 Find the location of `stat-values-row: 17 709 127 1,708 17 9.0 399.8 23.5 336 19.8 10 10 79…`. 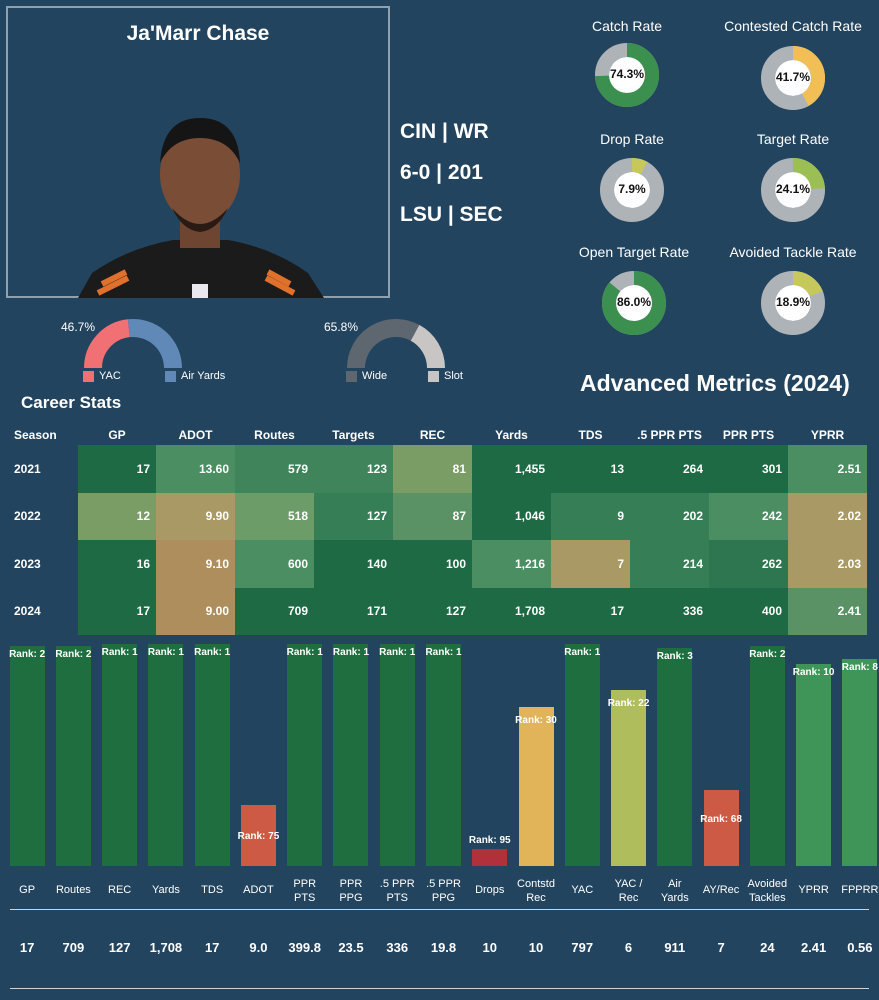

stat-values-row: 17 709 127 1,708 17 9.0 399.8 23.5 336 19.8 10 10 79… is located at coordinates (439, 950).